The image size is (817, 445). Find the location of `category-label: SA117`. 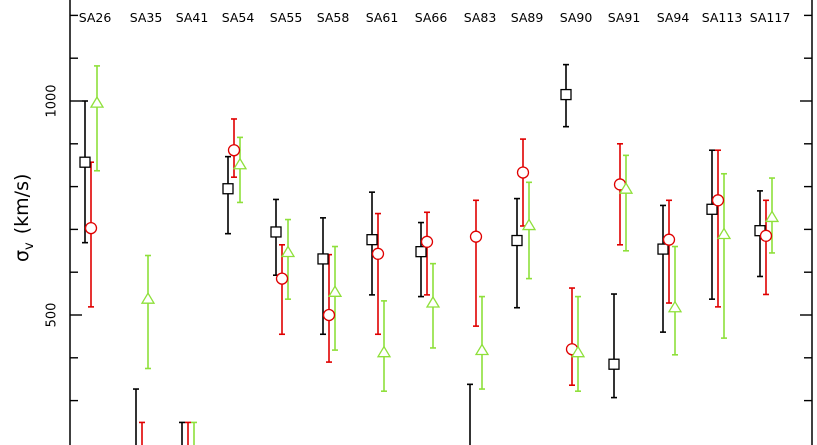

category-label: SA117 is located at coordinates (770, 17).